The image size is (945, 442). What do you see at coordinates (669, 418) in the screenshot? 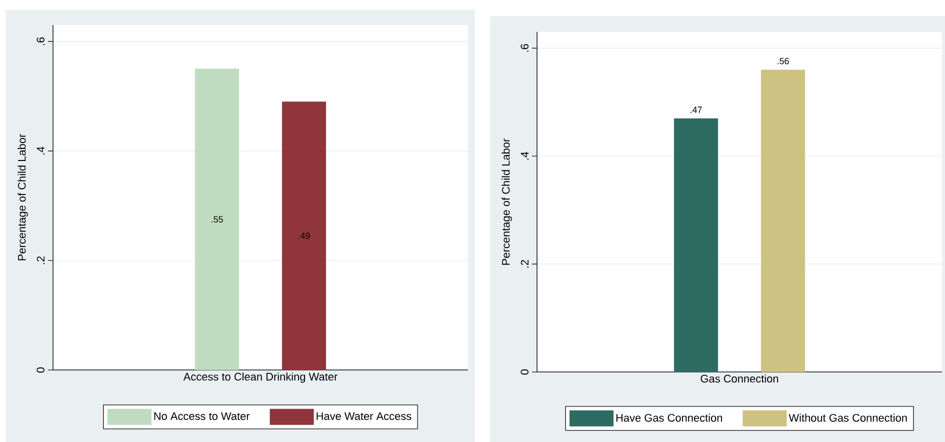
I see `legend-label: Have Gas Connection` at bounding box center [669, 418].